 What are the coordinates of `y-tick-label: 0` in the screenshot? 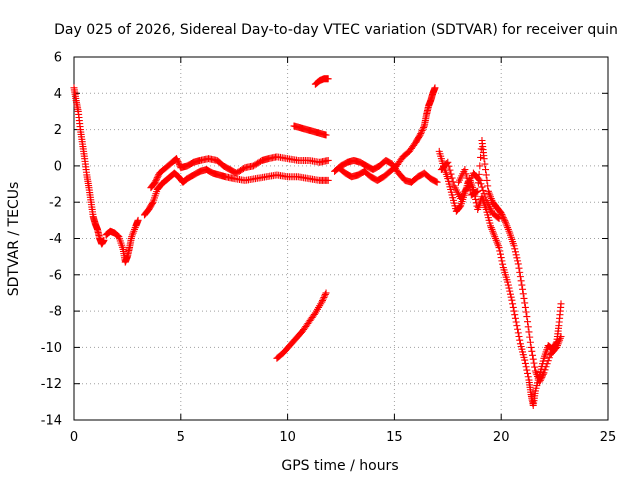 It's located at (58, 166).